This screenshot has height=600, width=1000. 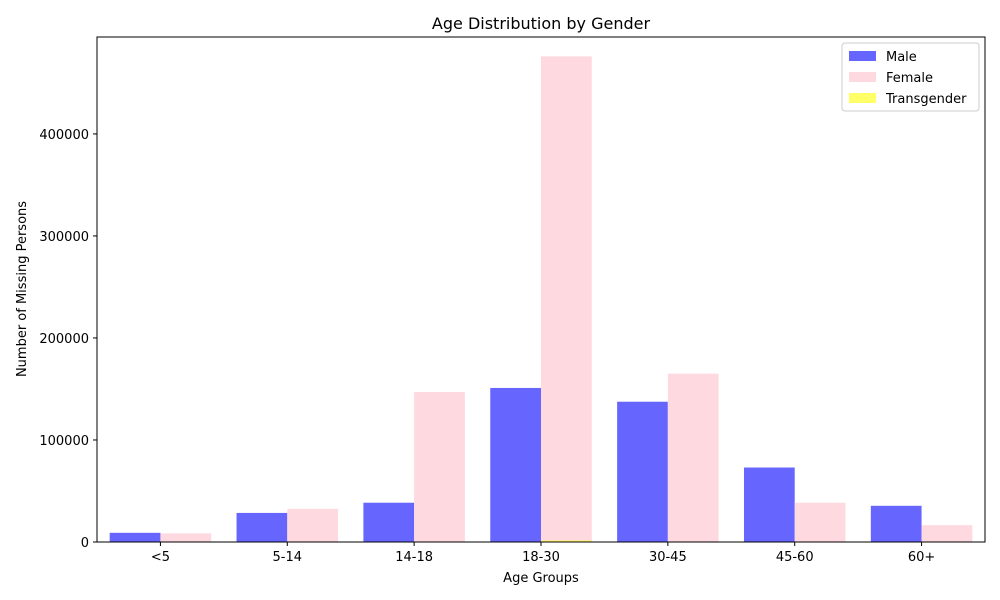 I want to click on y-axis-label: Number of Missing Persons, so click(x=22, y=289).